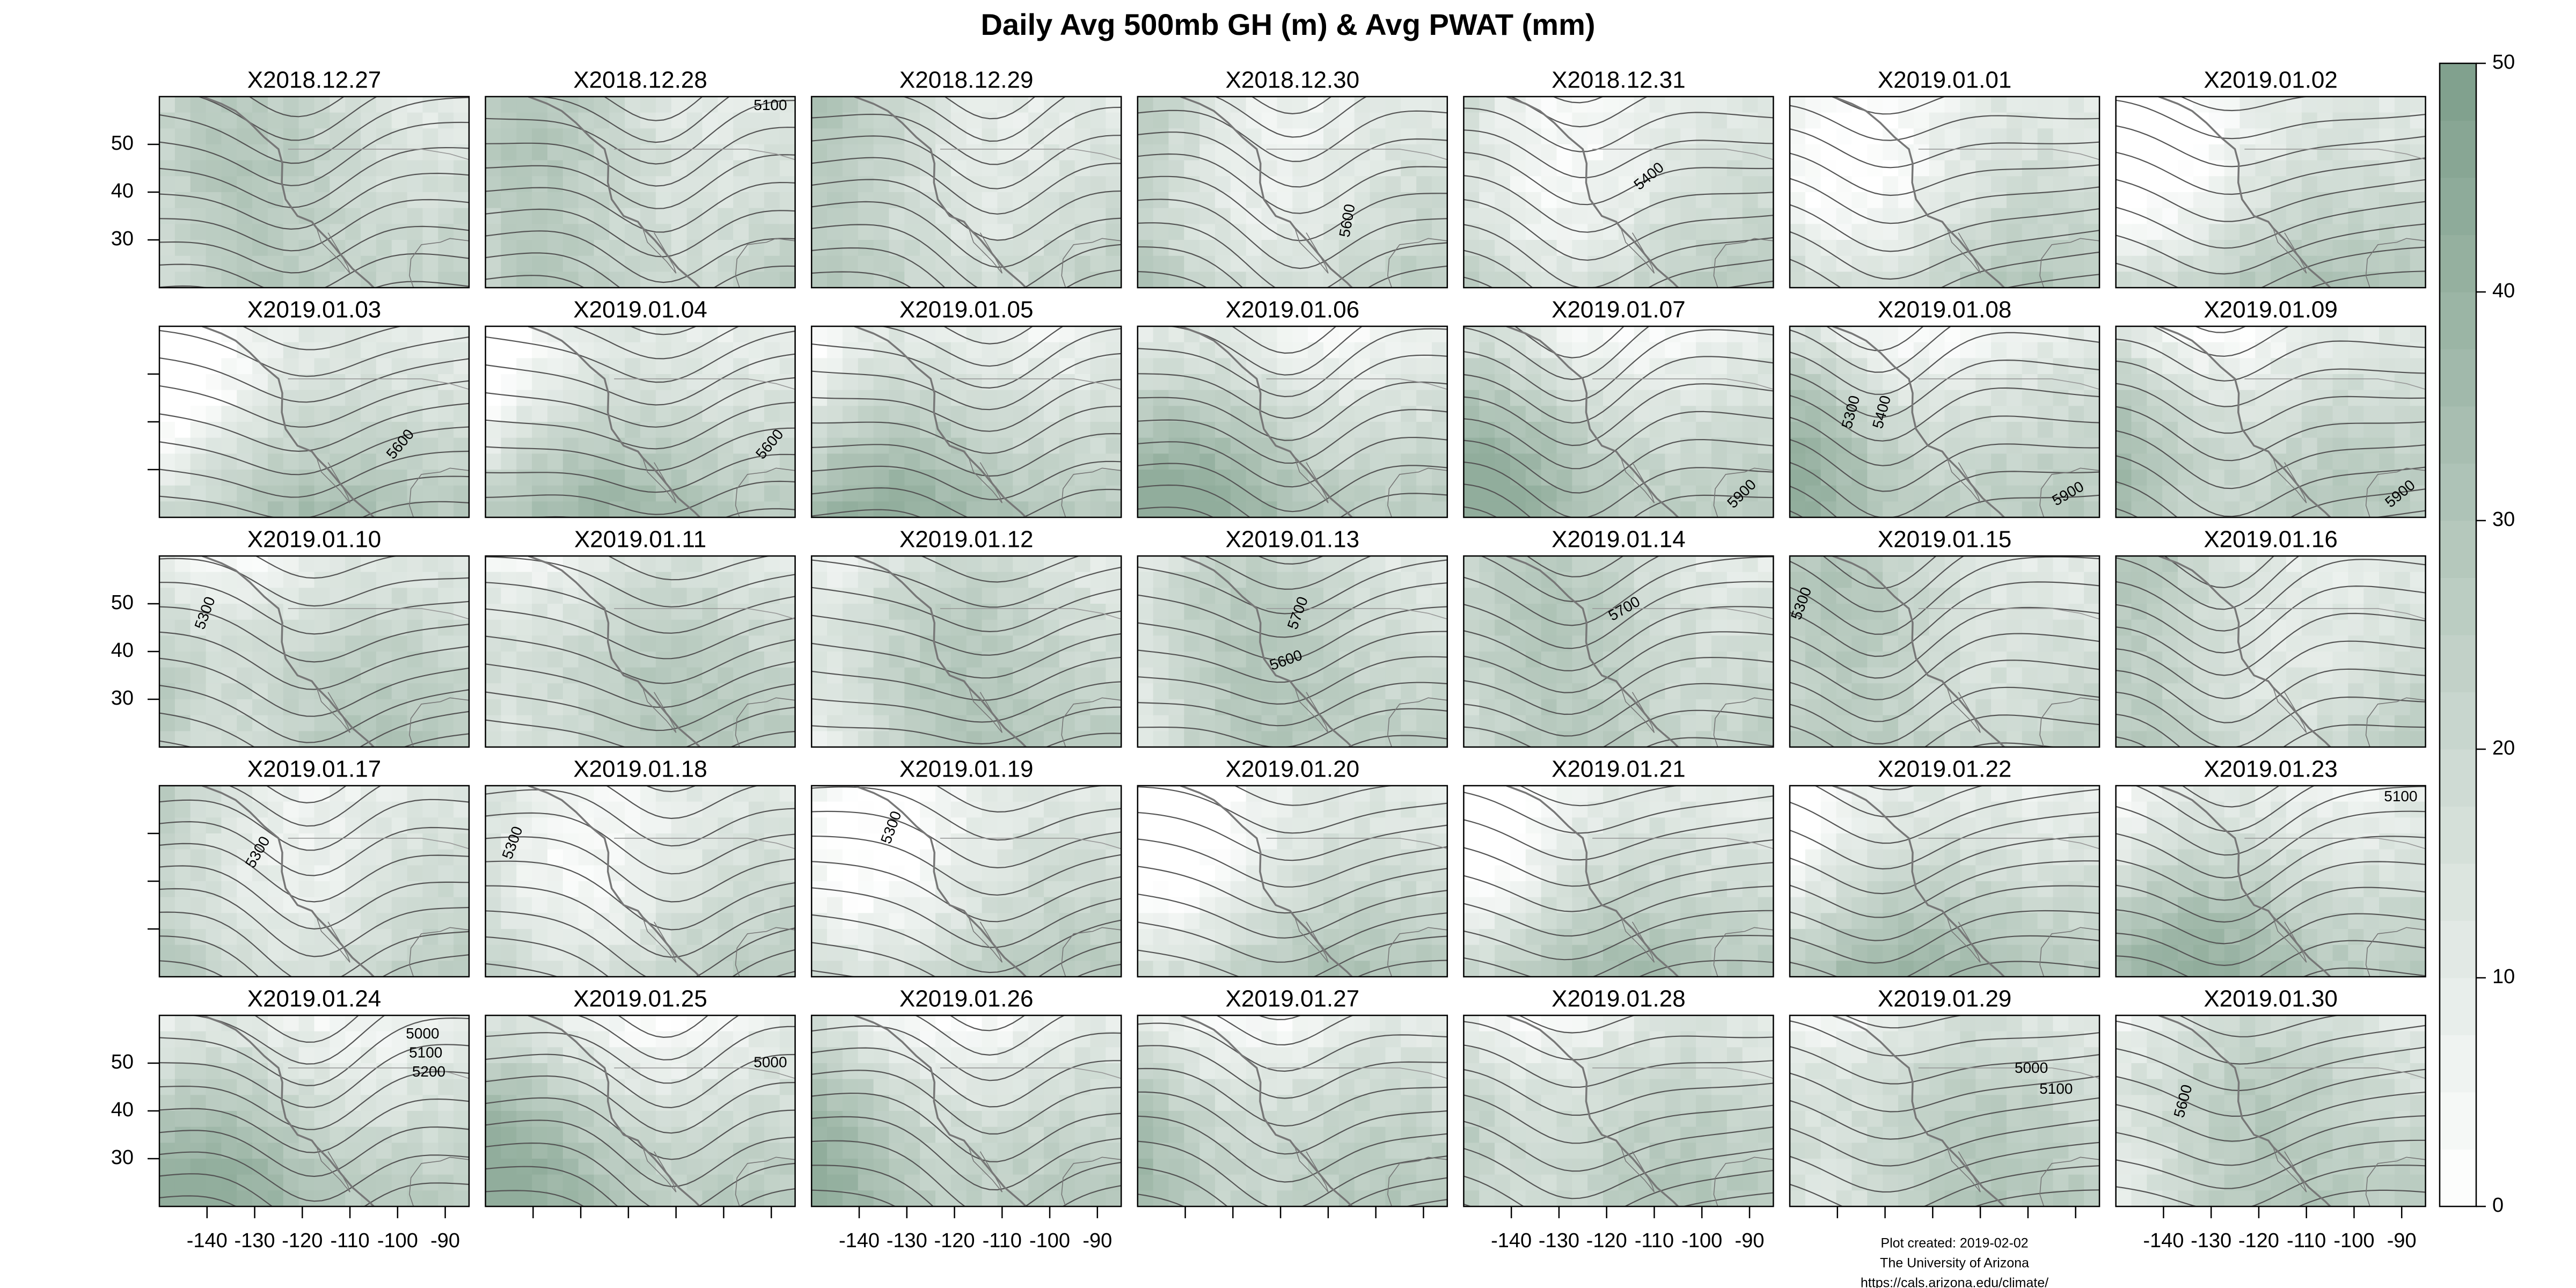 The image size is (2576, 1288). What do you see at coordinates (2271, 192) in the screenshot?
I see `panel` at bounding box center [2271, 192].